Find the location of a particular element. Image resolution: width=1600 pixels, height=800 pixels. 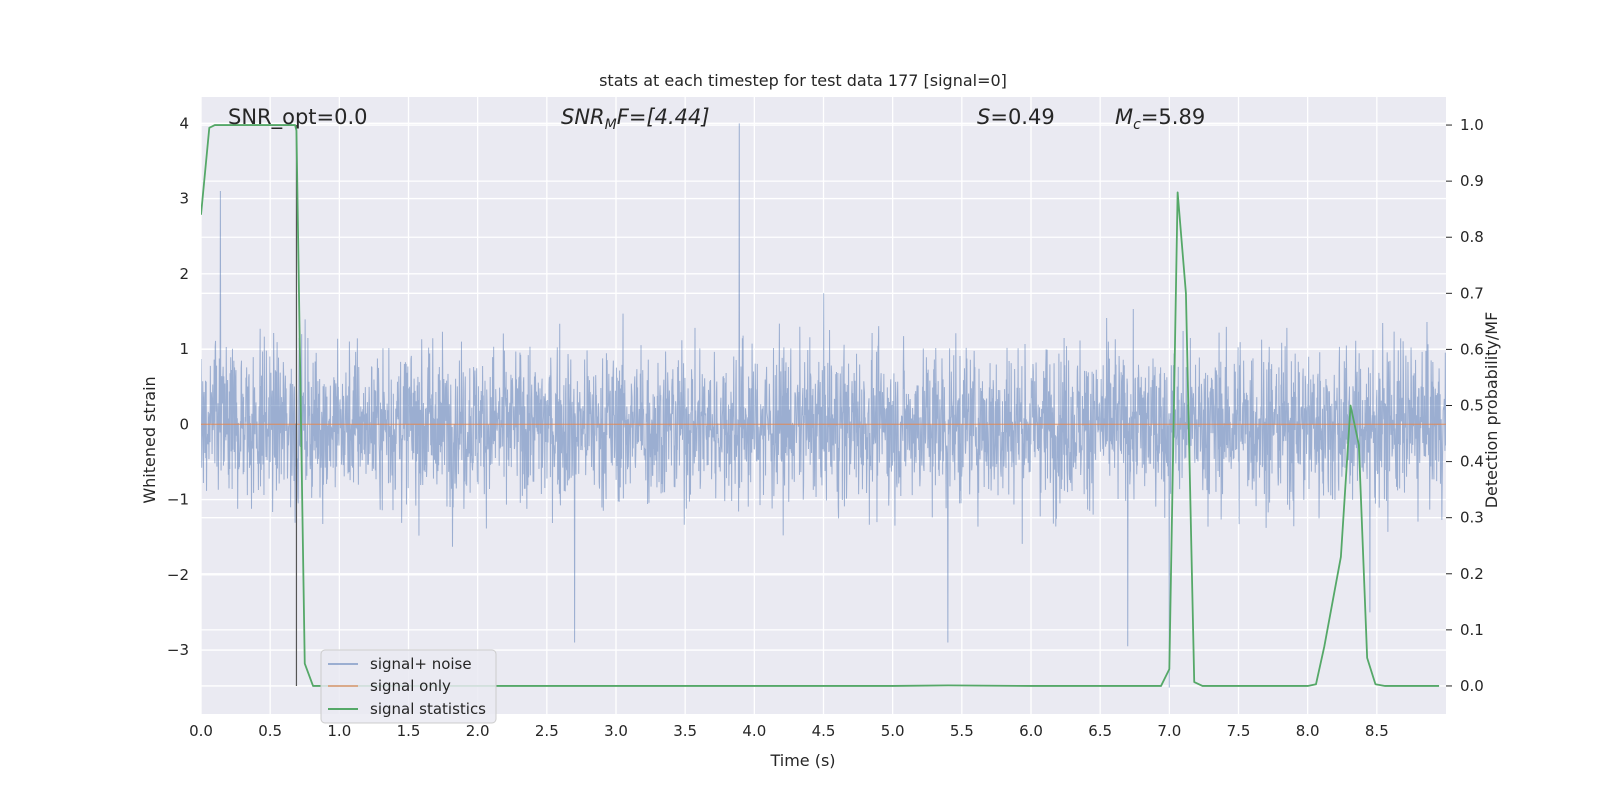

y-tick-label: −2 is located at coordinates (178, 575).